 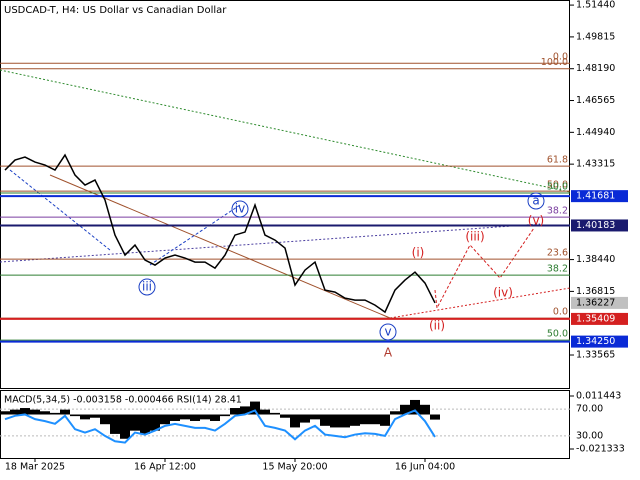 I want to click on y-tick-label: 1.43315, so click(x=595, y=164).